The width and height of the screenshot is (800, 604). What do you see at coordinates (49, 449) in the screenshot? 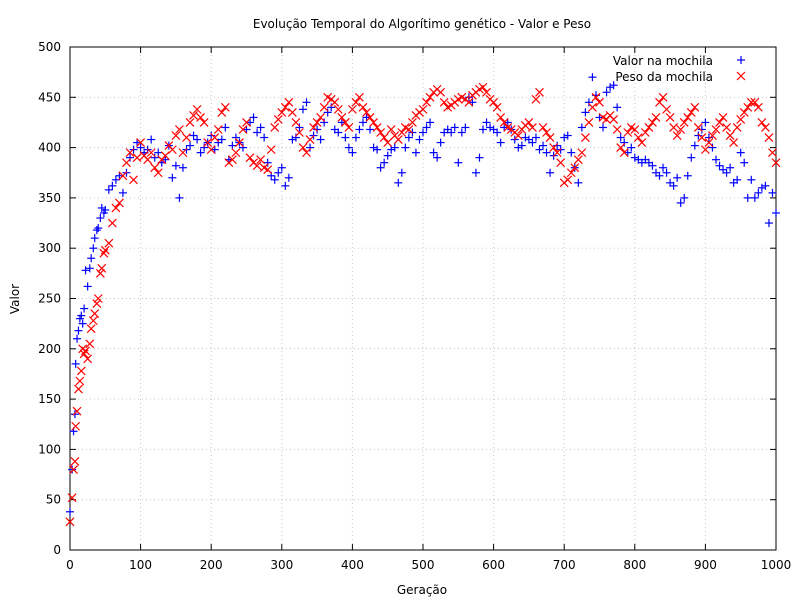
I see `y-tick-label: 100` at bounding box center [49, 449].